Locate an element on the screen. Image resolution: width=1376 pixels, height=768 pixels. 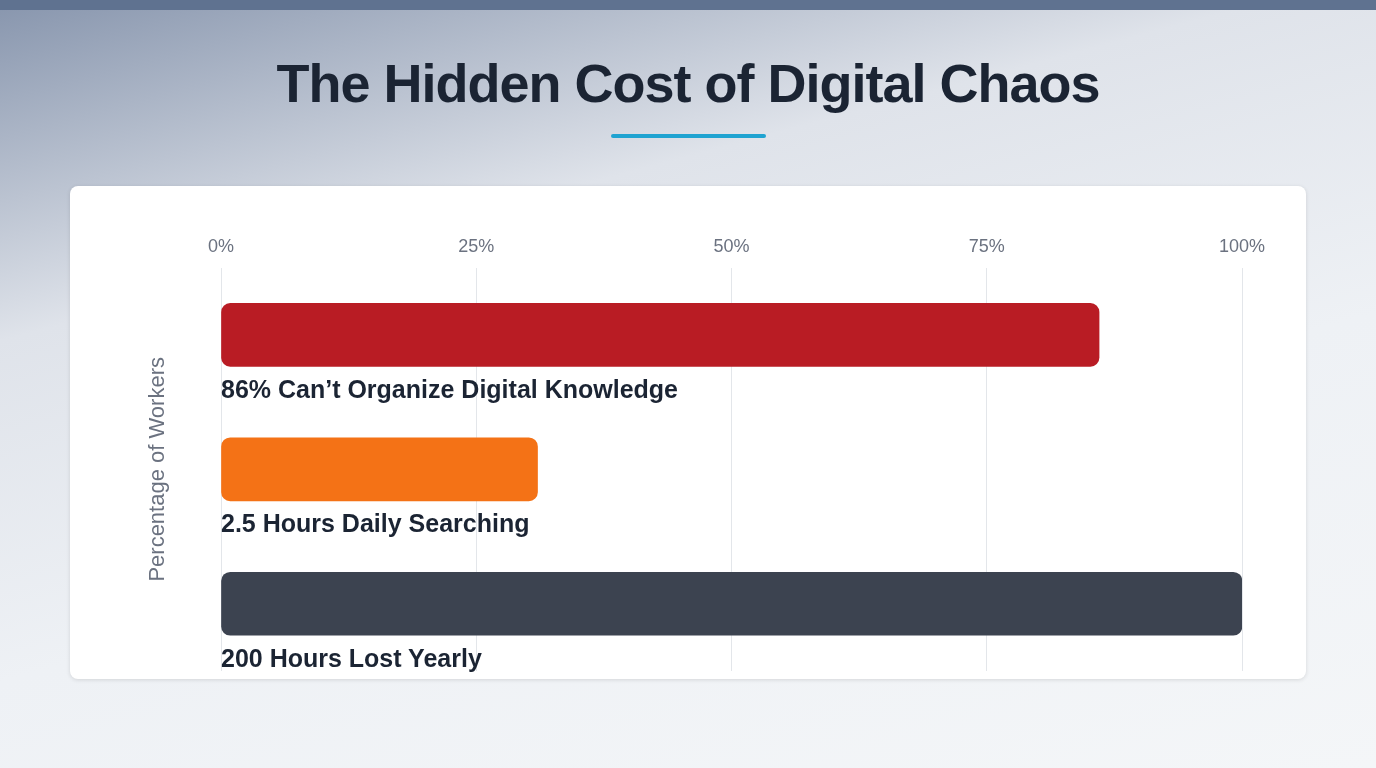
y-axis-title: Percentage of Workers is located at coordinates (157, 469).